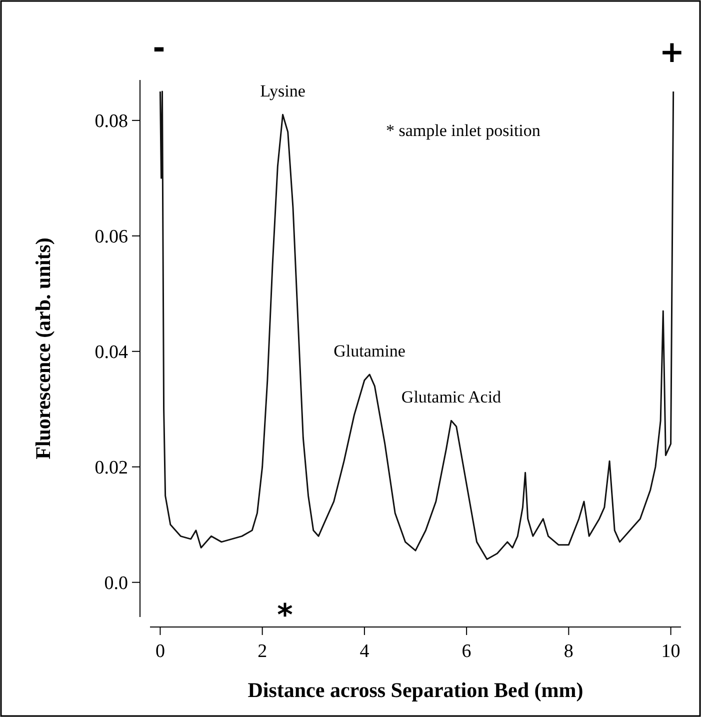  What do you see at coordinates (370, 350) in the screenshot?
I see `annotation: Glutamine` at bounding box center [370, 350].